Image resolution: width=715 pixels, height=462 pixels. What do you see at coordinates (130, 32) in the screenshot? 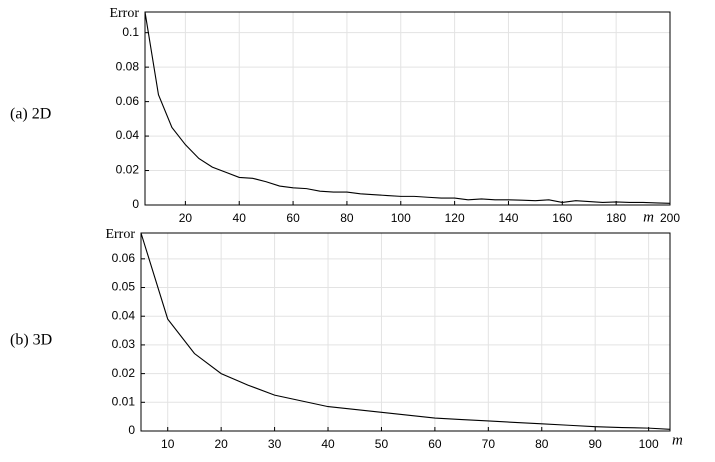
I see `y-tick-label: 0.1` at bounding box center [130, 32].